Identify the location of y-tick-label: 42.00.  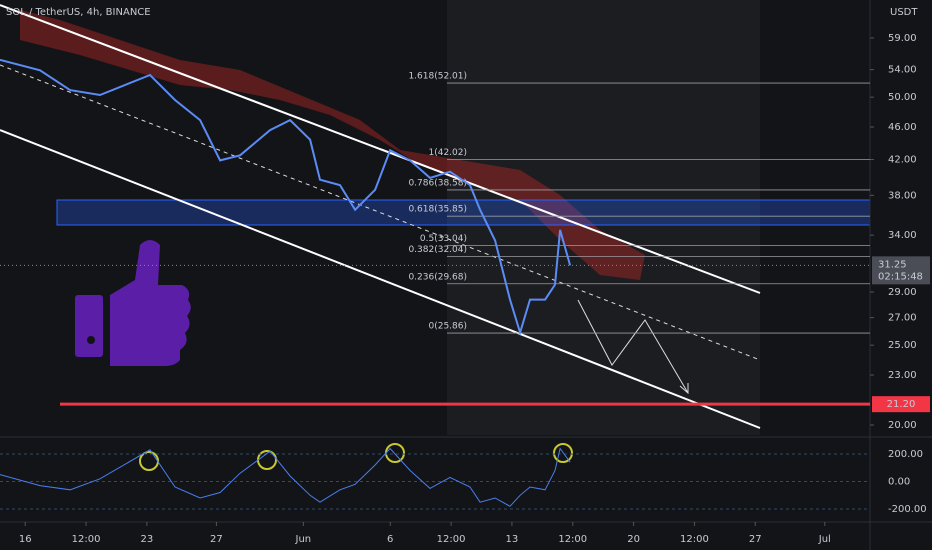
(902, 160).